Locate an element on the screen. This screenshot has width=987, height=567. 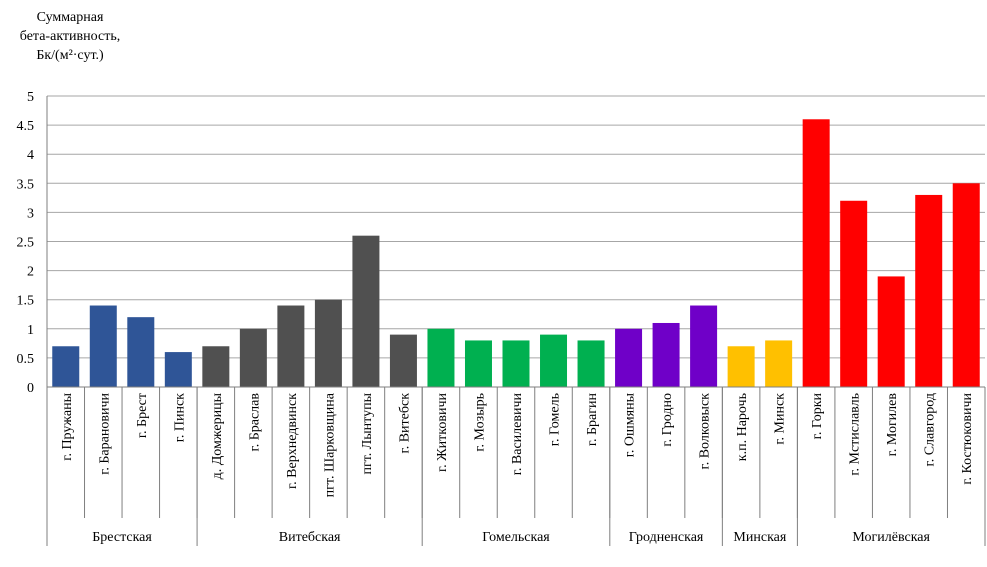
x-tick-label: г. Браслав is located at coordinates (254, 422).